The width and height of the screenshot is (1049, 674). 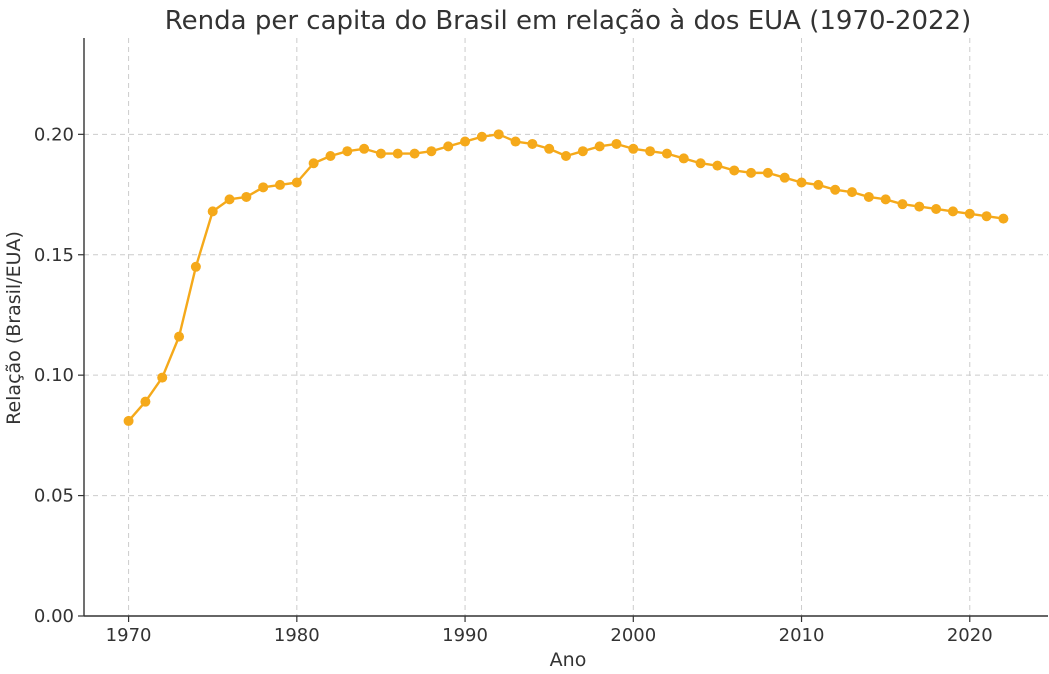 I want to click on x-tick-label: 1970, so click(x=129, y=635).